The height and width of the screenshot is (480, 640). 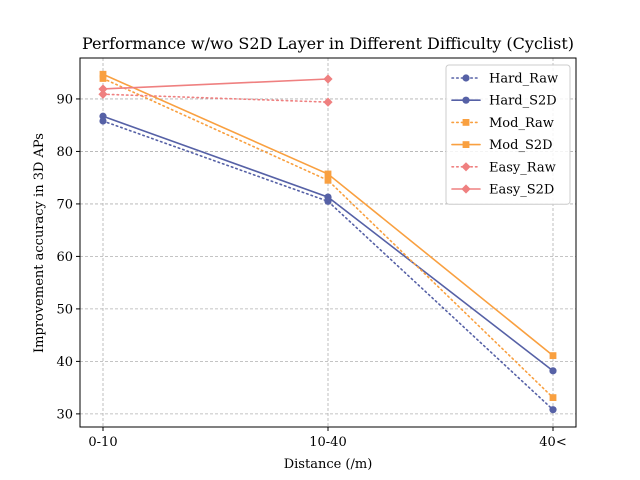 What do you see at coordinates (521, 145) in the screenshot?
I see `legend-label: Mod_S2D` at bounding box center [521, 145].